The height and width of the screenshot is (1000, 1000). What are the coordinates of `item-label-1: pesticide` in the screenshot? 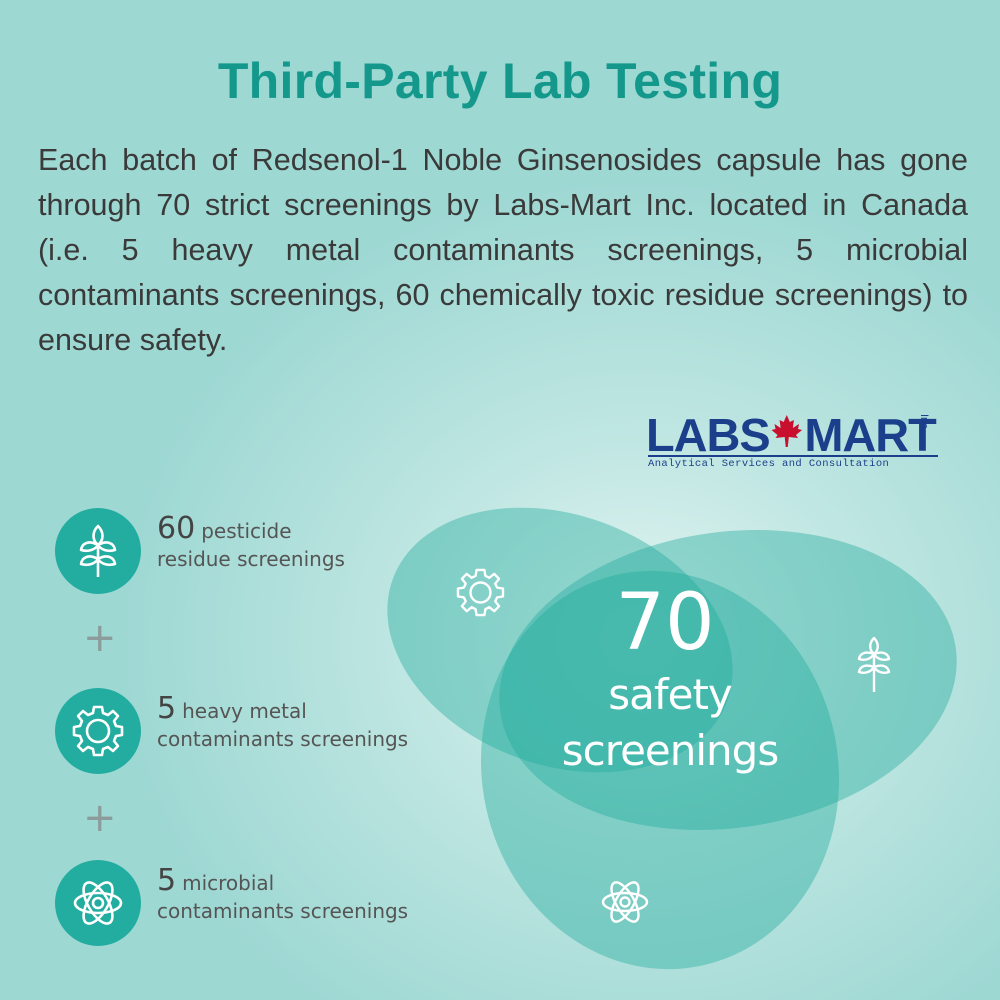 It's located at (246, 531).